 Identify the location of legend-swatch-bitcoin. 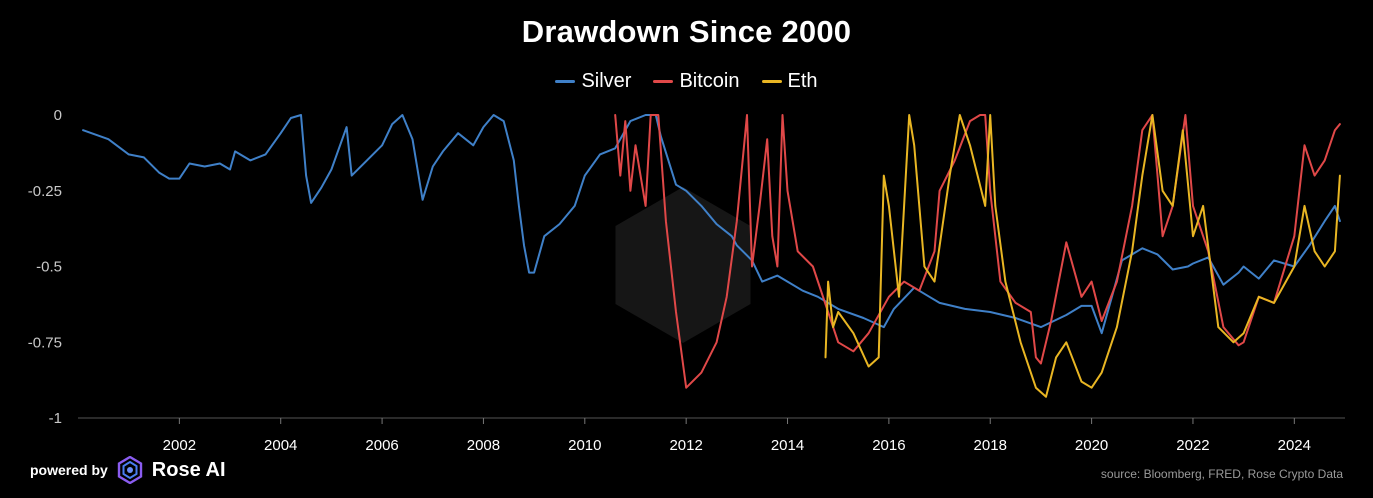
(663, 81).